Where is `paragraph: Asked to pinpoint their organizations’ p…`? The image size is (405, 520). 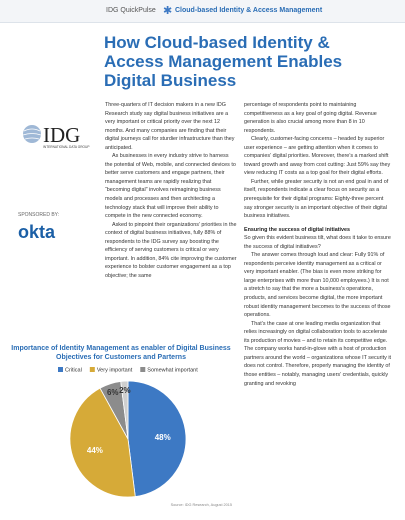
paragraph: Asked to pinpoint their organizations’ p… is located at coordinates (171, 250).